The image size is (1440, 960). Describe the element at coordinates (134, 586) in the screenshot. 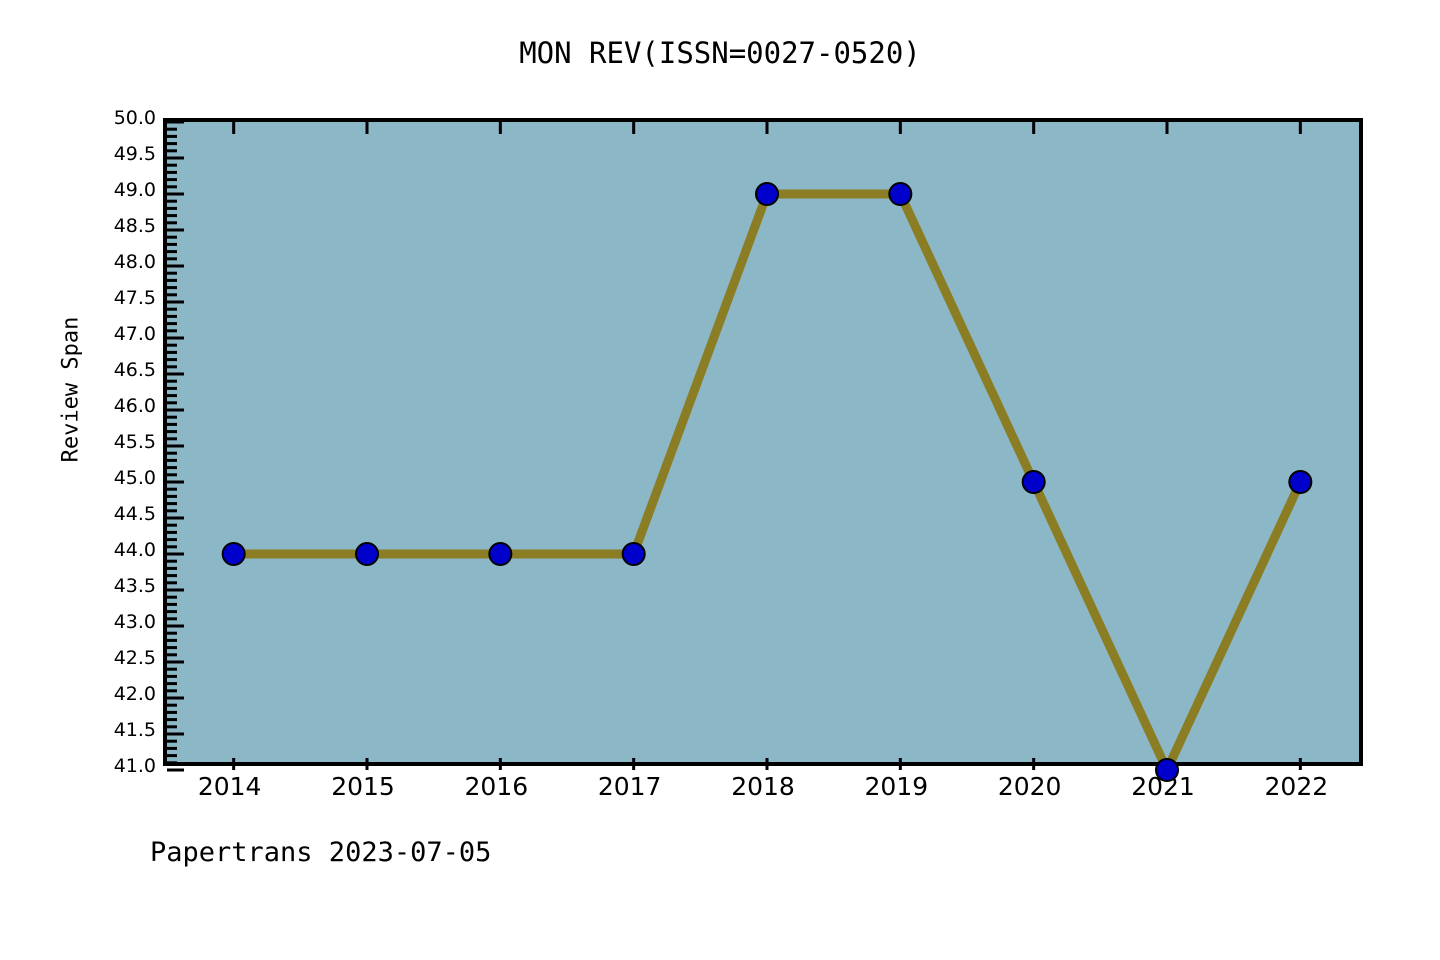

I see `y-tick-label: 43.5` at that location.